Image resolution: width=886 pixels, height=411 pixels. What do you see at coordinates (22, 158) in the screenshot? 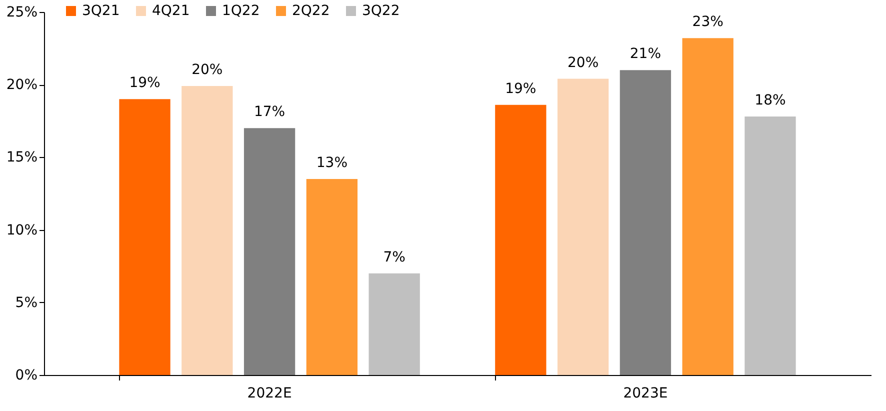
I see `y-tick-label: 15%` at bounding box center [22, 158].